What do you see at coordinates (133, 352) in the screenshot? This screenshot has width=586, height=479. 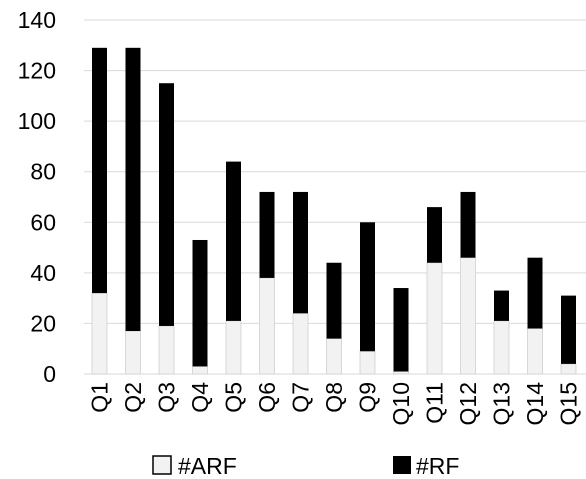 I see `bar-arf-q2` at bounding box center [133, 352].